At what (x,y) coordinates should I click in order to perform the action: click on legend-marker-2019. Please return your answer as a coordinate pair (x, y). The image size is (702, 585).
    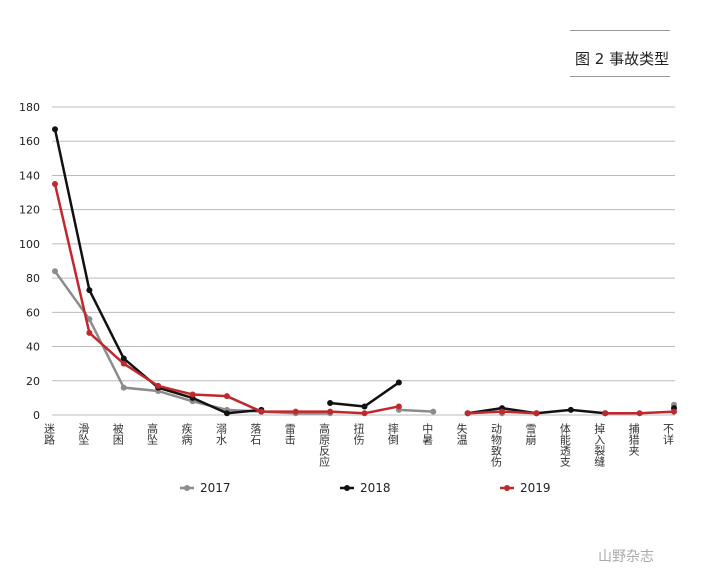
    Looking at the image, I should click on (507, 488).